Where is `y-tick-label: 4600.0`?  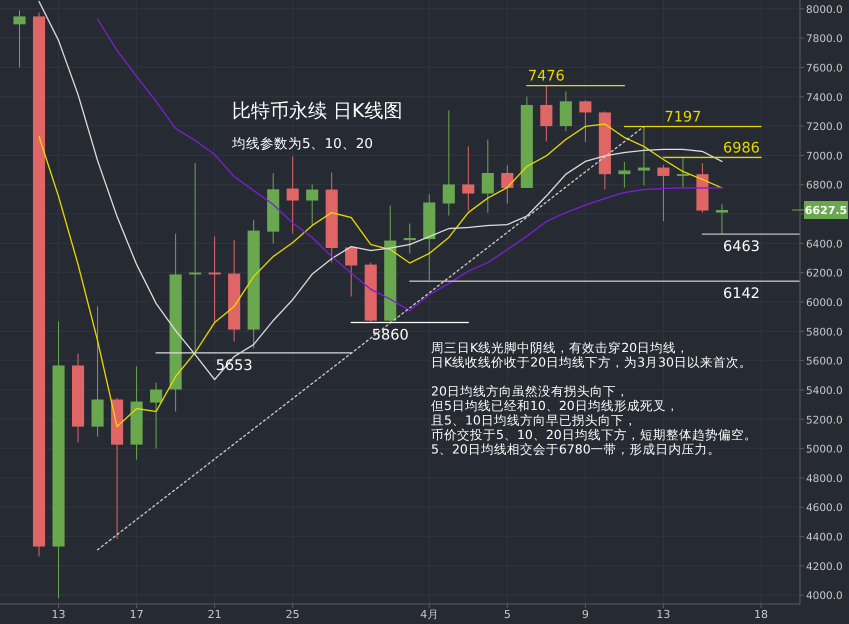
y-tick-label: 4600.0 is located at coordinates (824, 508).